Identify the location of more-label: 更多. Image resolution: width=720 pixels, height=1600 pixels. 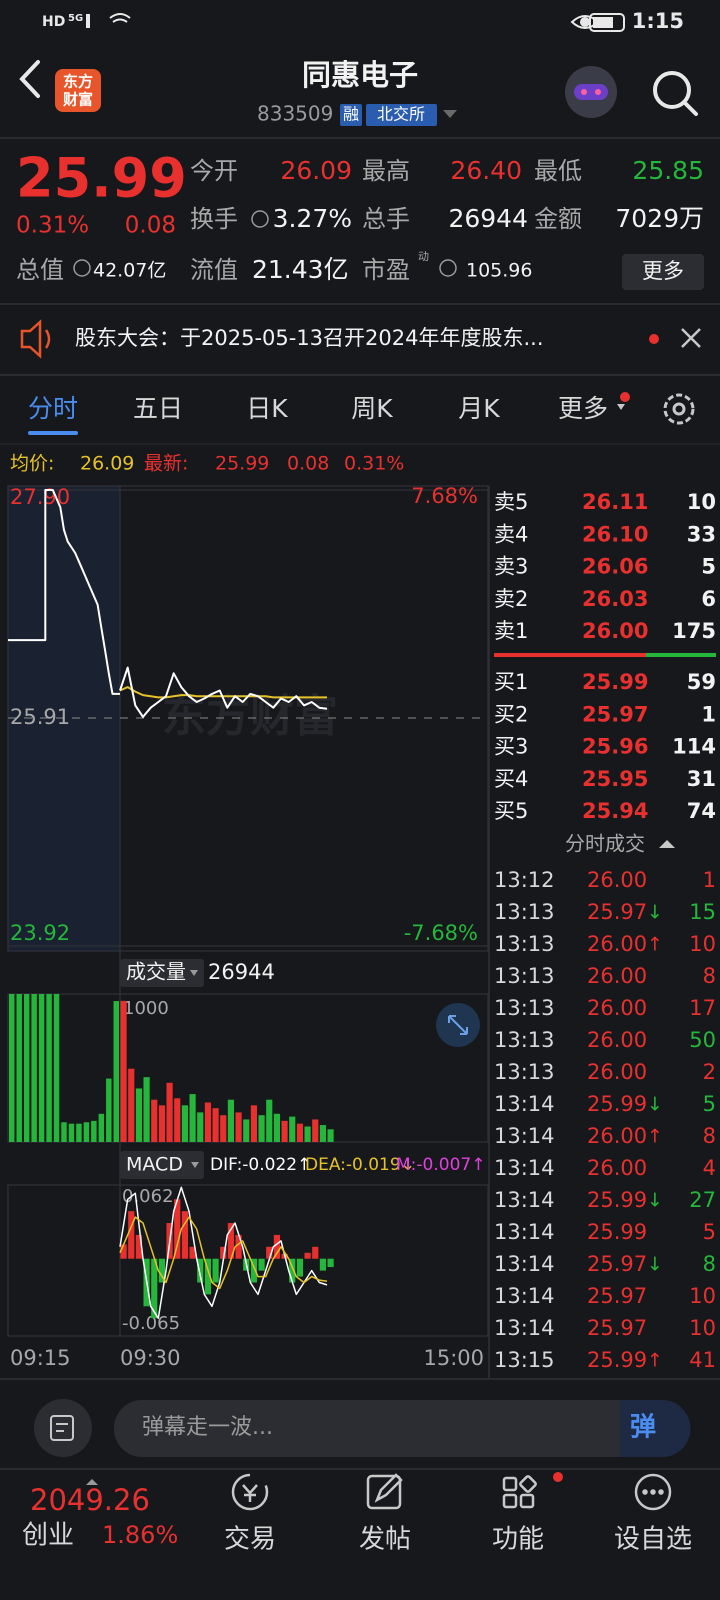
(663, 271).